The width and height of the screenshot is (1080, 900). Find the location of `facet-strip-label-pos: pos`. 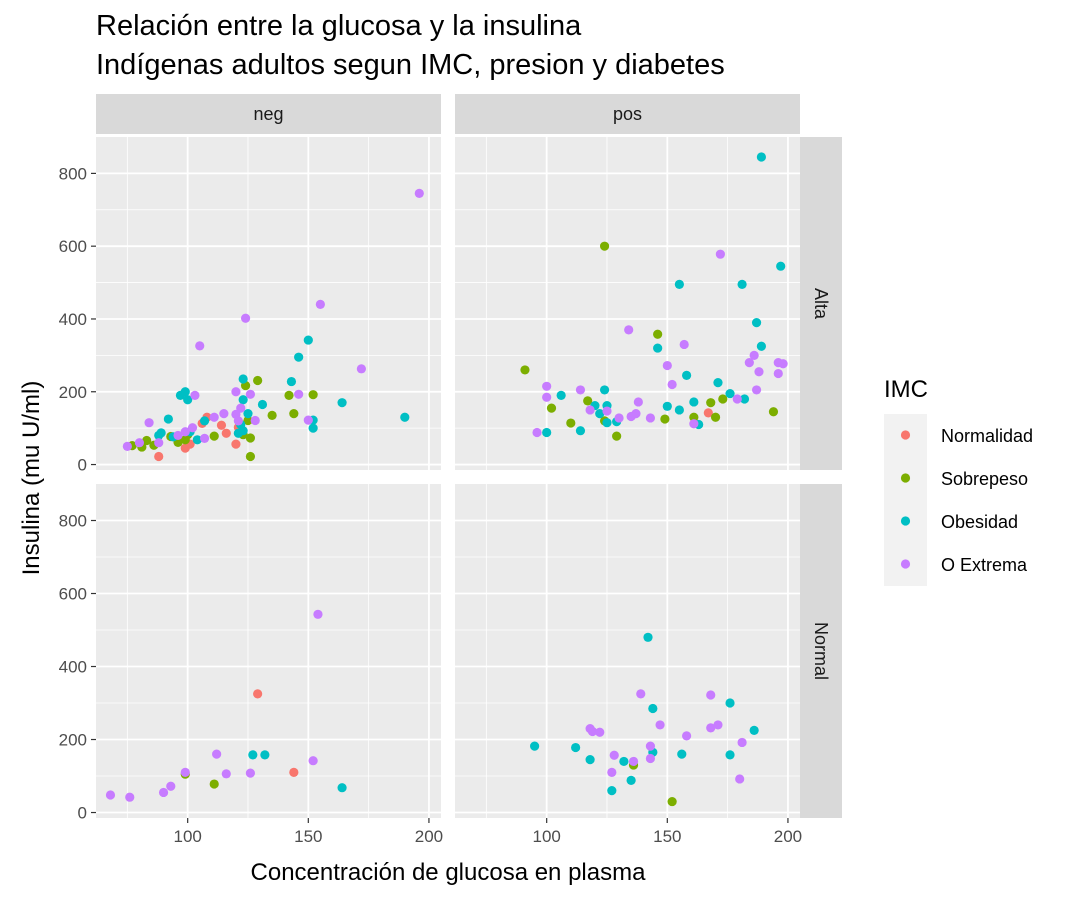

facet-strip-label-pos: pos is located at coordinates (627, 114).